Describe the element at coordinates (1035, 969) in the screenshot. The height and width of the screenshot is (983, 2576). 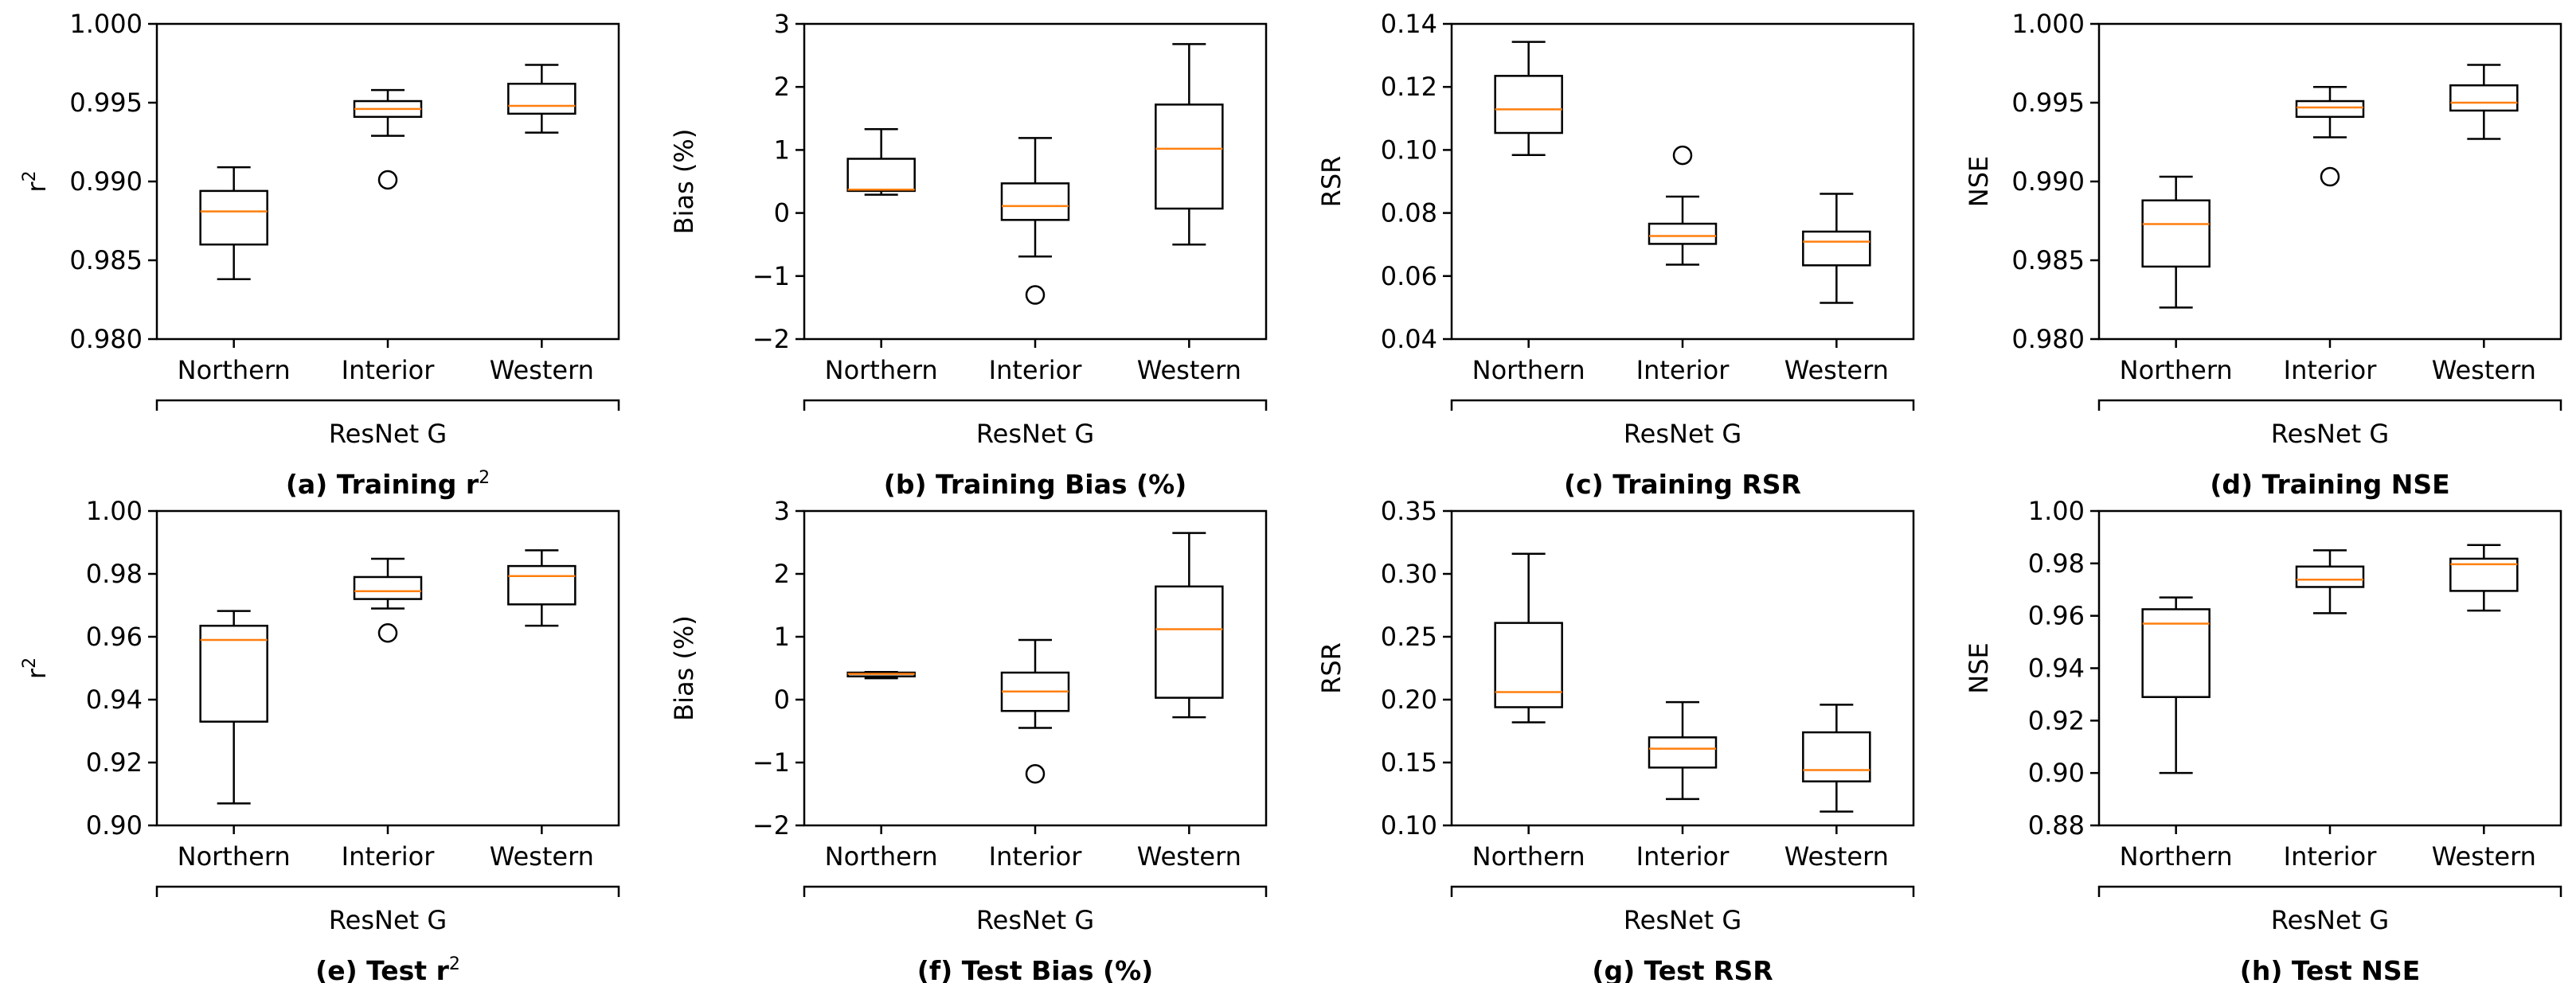
I see `panel-caption: (f) Test Bias (%)` at that location.